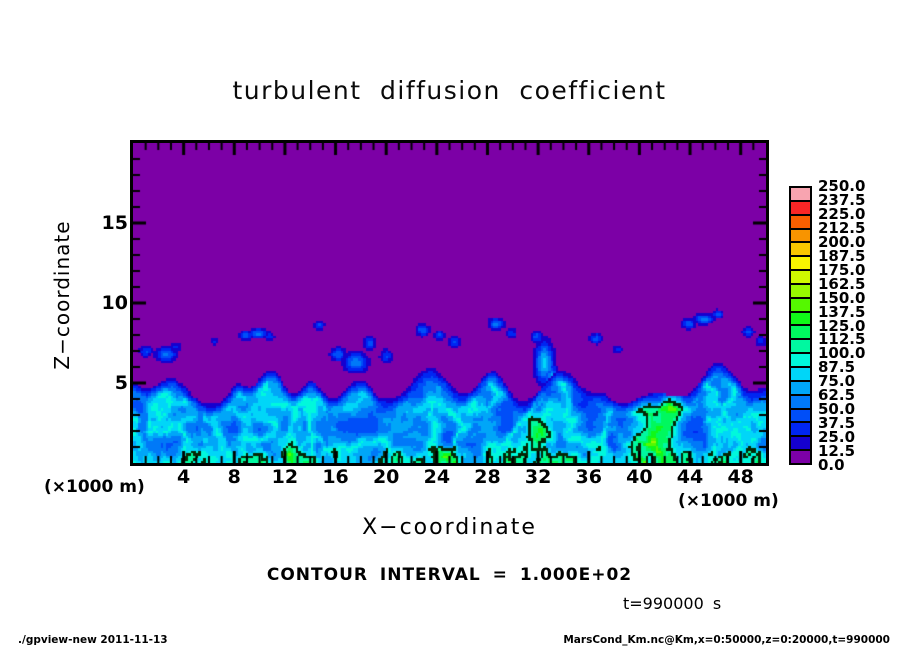  Describe the element at coordinates (121, 383) in the screenshot. I see `y-tick-label: 5` at that location.